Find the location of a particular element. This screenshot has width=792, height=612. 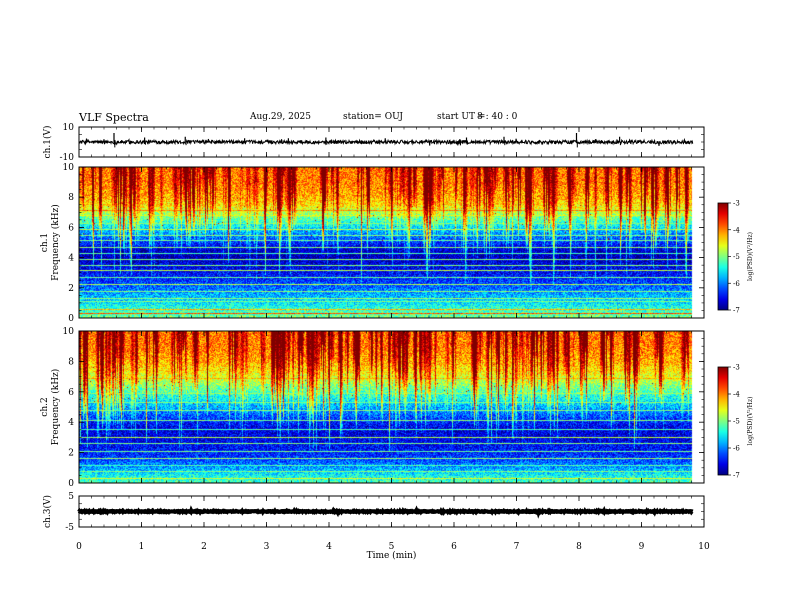

x-tick-label: 4 is located at coordinates (329, 547).